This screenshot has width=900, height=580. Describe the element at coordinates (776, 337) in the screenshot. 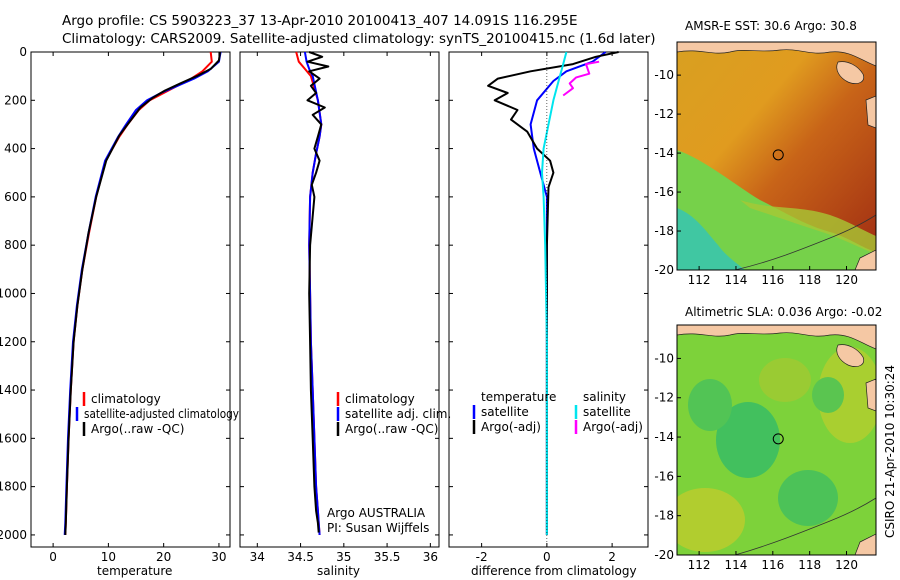

I see `sla-land-top` at that location.